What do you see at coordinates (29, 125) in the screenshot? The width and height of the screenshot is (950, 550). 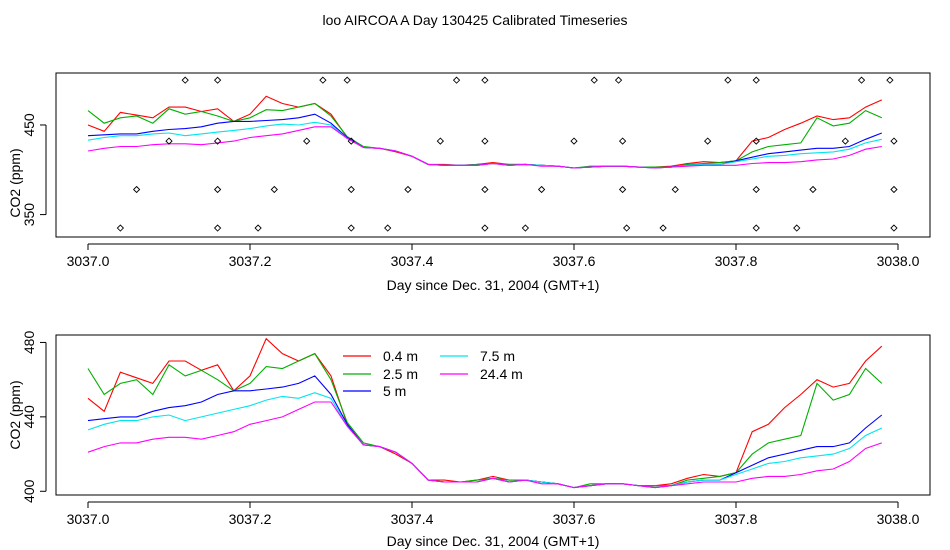 I see `y-tick-label: 450` at bounding box center [29, 125].